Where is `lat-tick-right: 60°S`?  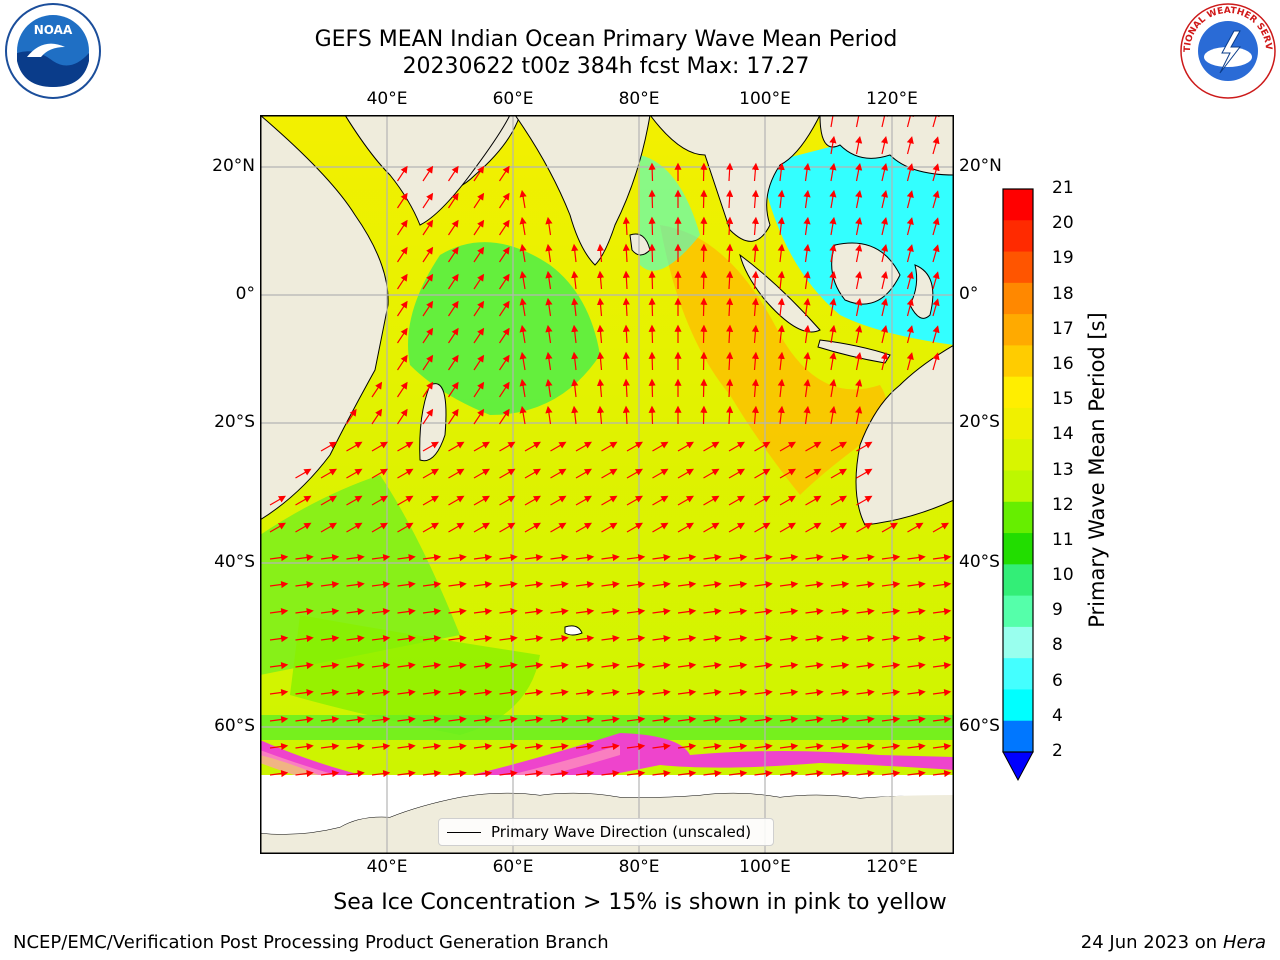
lat-tick-right: 60°S is located at coordinates (979, 726).